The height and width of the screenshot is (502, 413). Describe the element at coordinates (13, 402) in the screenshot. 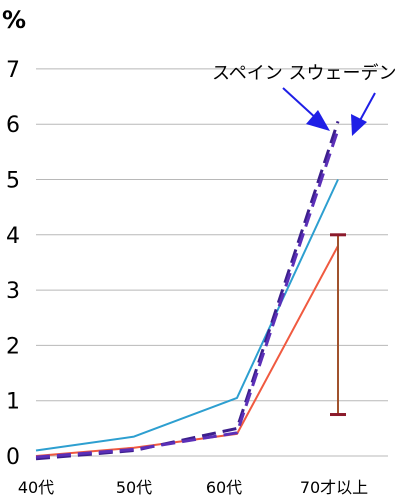

I see `y-tick-label-1: 1` at that location.